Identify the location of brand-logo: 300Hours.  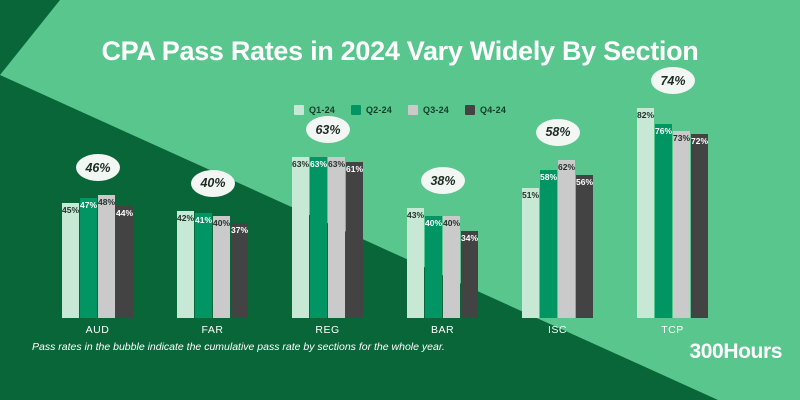
(735, 351).